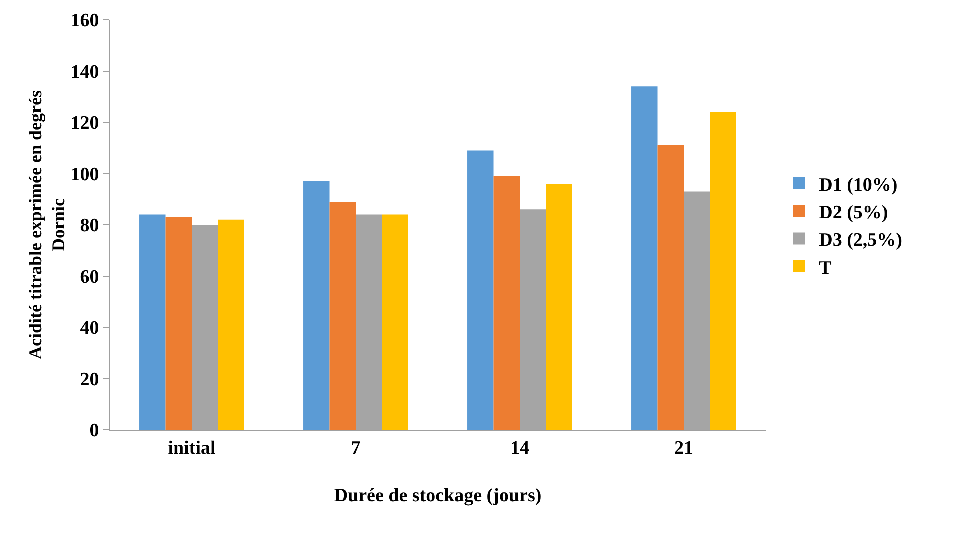  Describe the element at coordinates (90, 277) in the screenshot. I see `y-tick-label: 60` at that location.